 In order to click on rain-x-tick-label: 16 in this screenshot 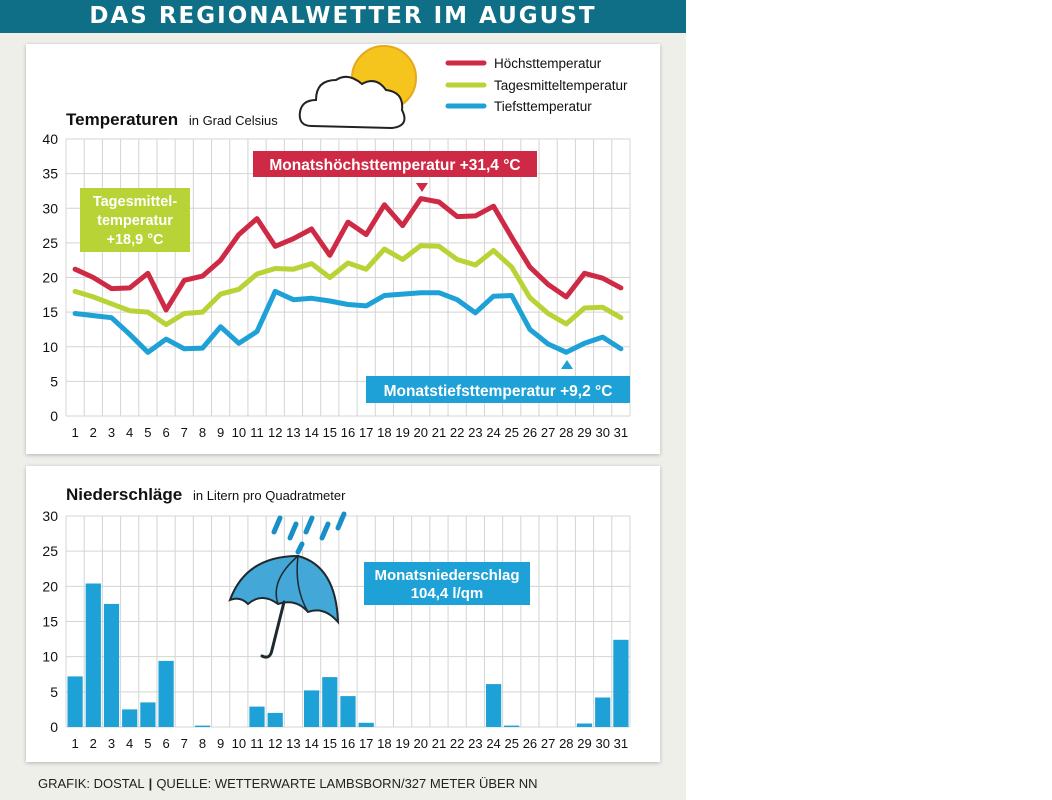, I will do `click(348, 743)`.